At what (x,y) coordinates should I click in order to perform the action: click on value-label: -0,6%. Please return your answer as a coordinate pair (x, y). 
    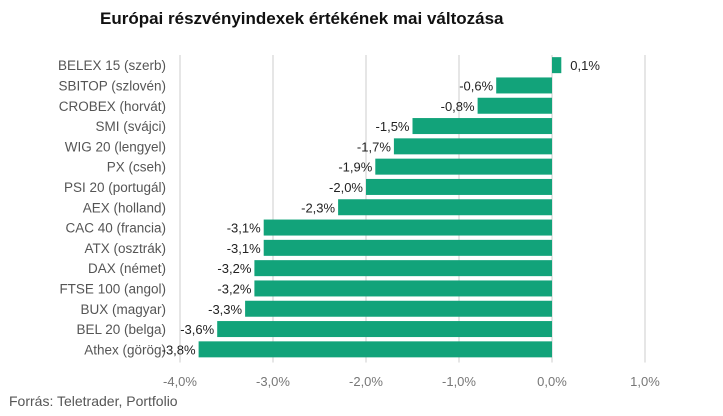
    Looking at the image, I should click on (476, 85).